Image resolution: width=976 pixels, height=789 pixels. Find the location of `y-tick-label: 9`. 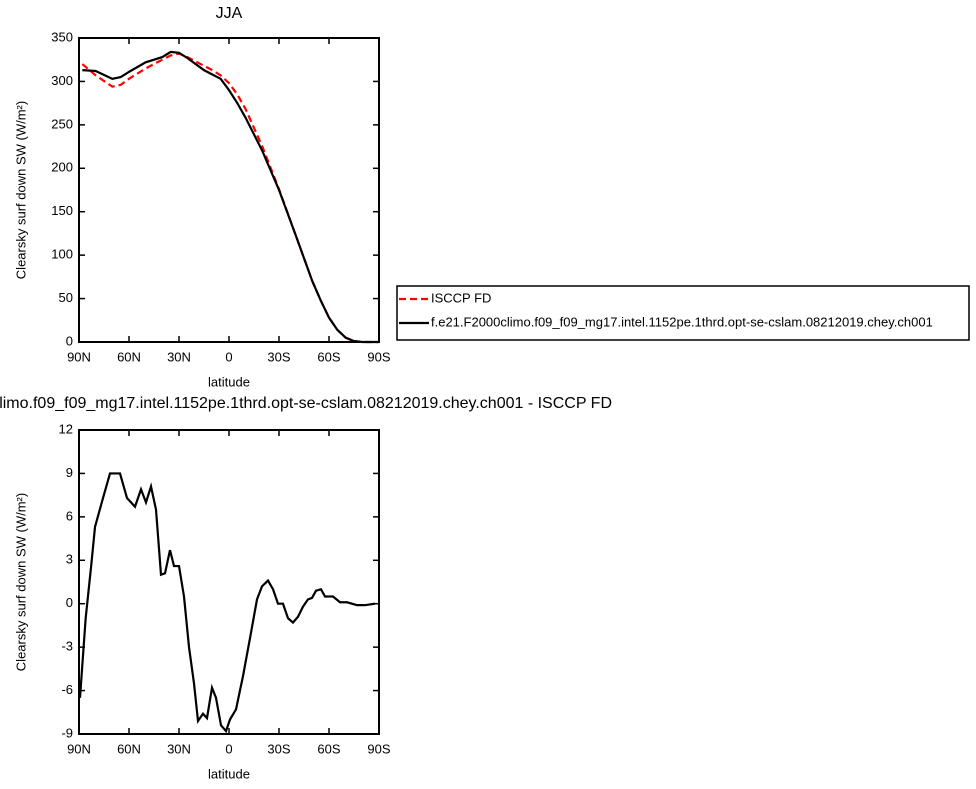

y-tick-label: 9 is located at coordinates (69, 472).